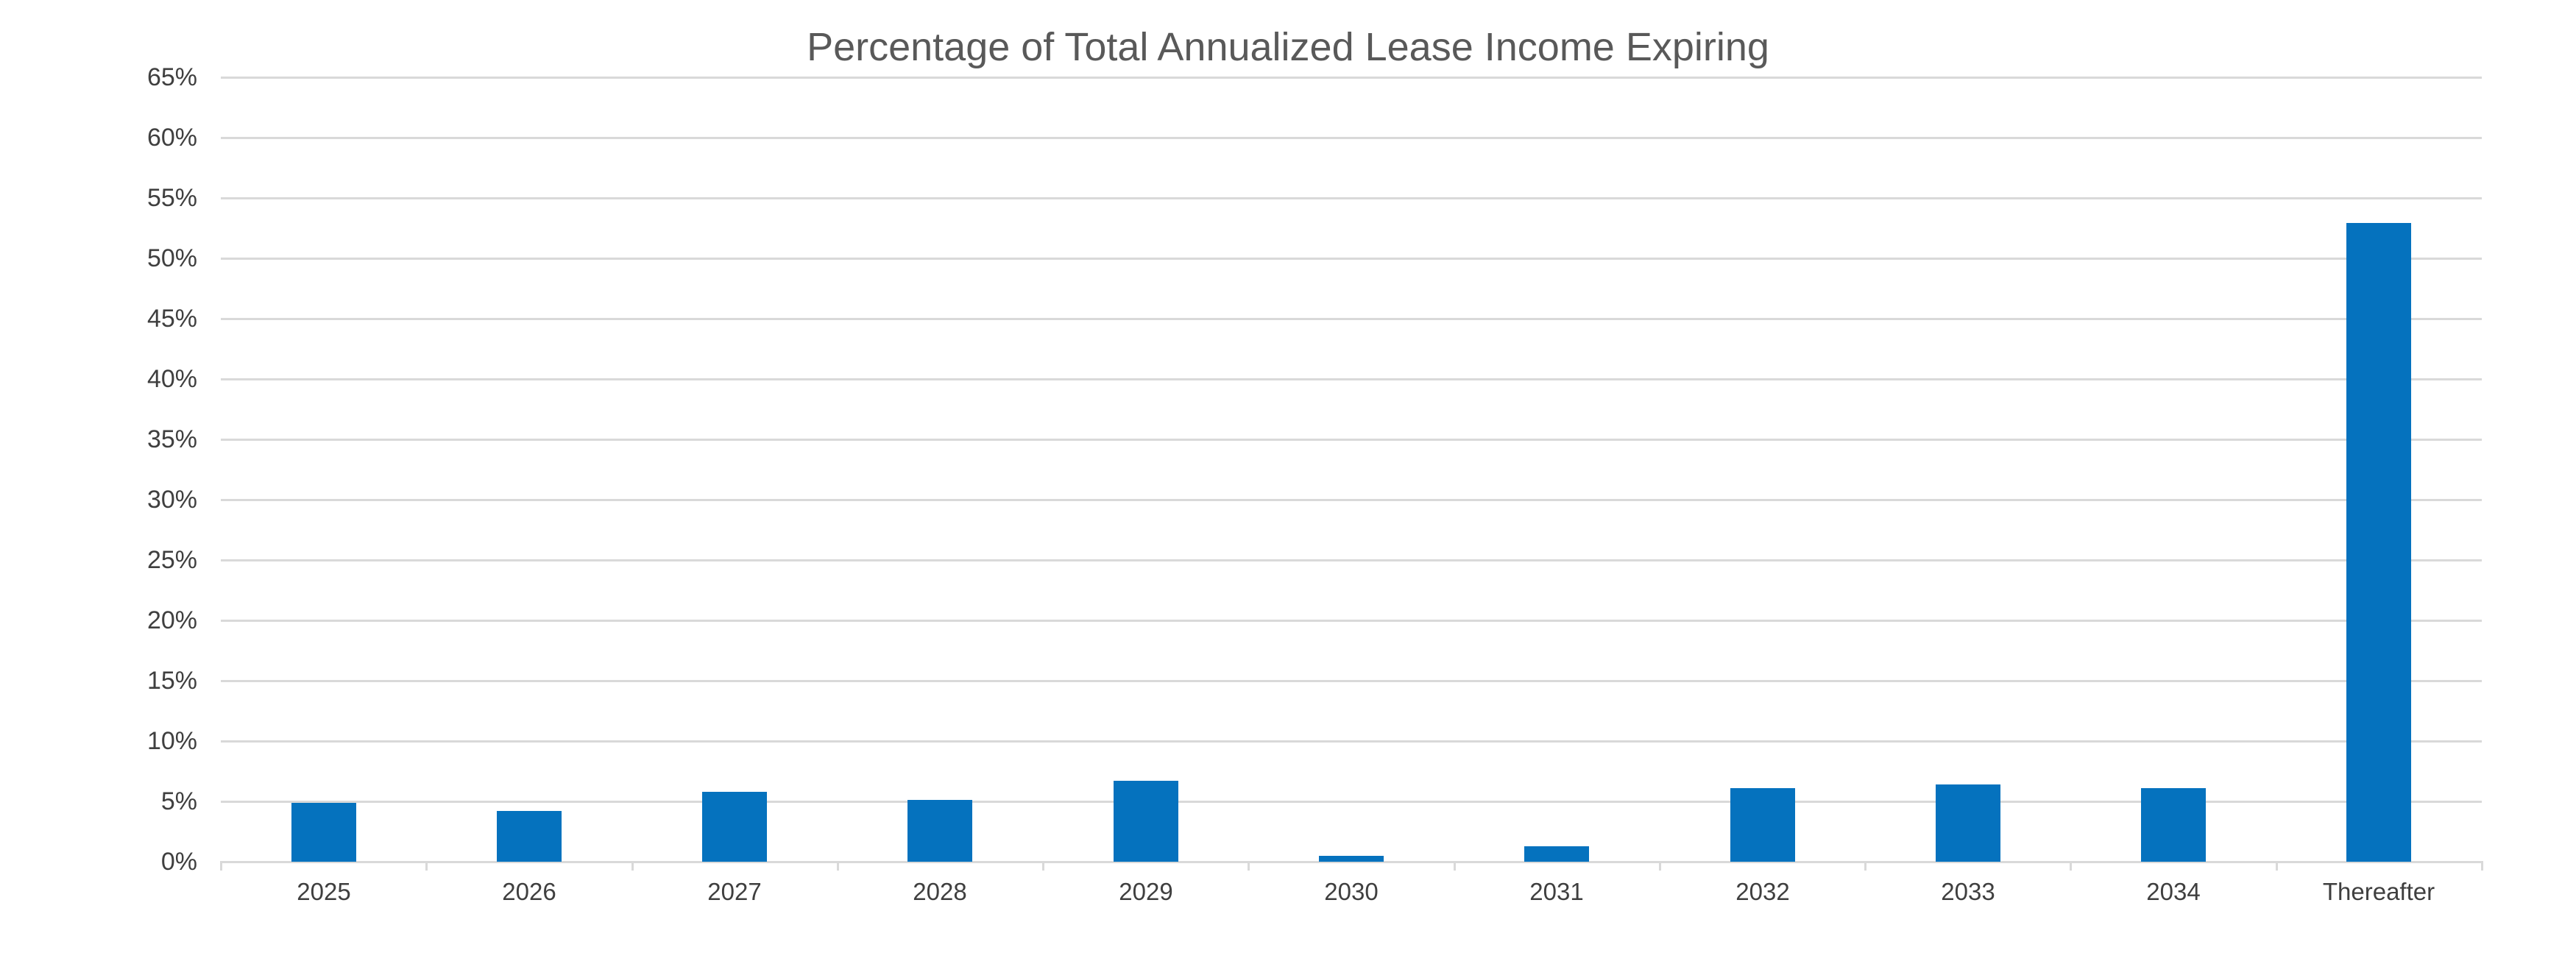  What do you see at coordinates (939, 831) in the screenshot?
I see `bar-2028` at bounding box center [939, 831].